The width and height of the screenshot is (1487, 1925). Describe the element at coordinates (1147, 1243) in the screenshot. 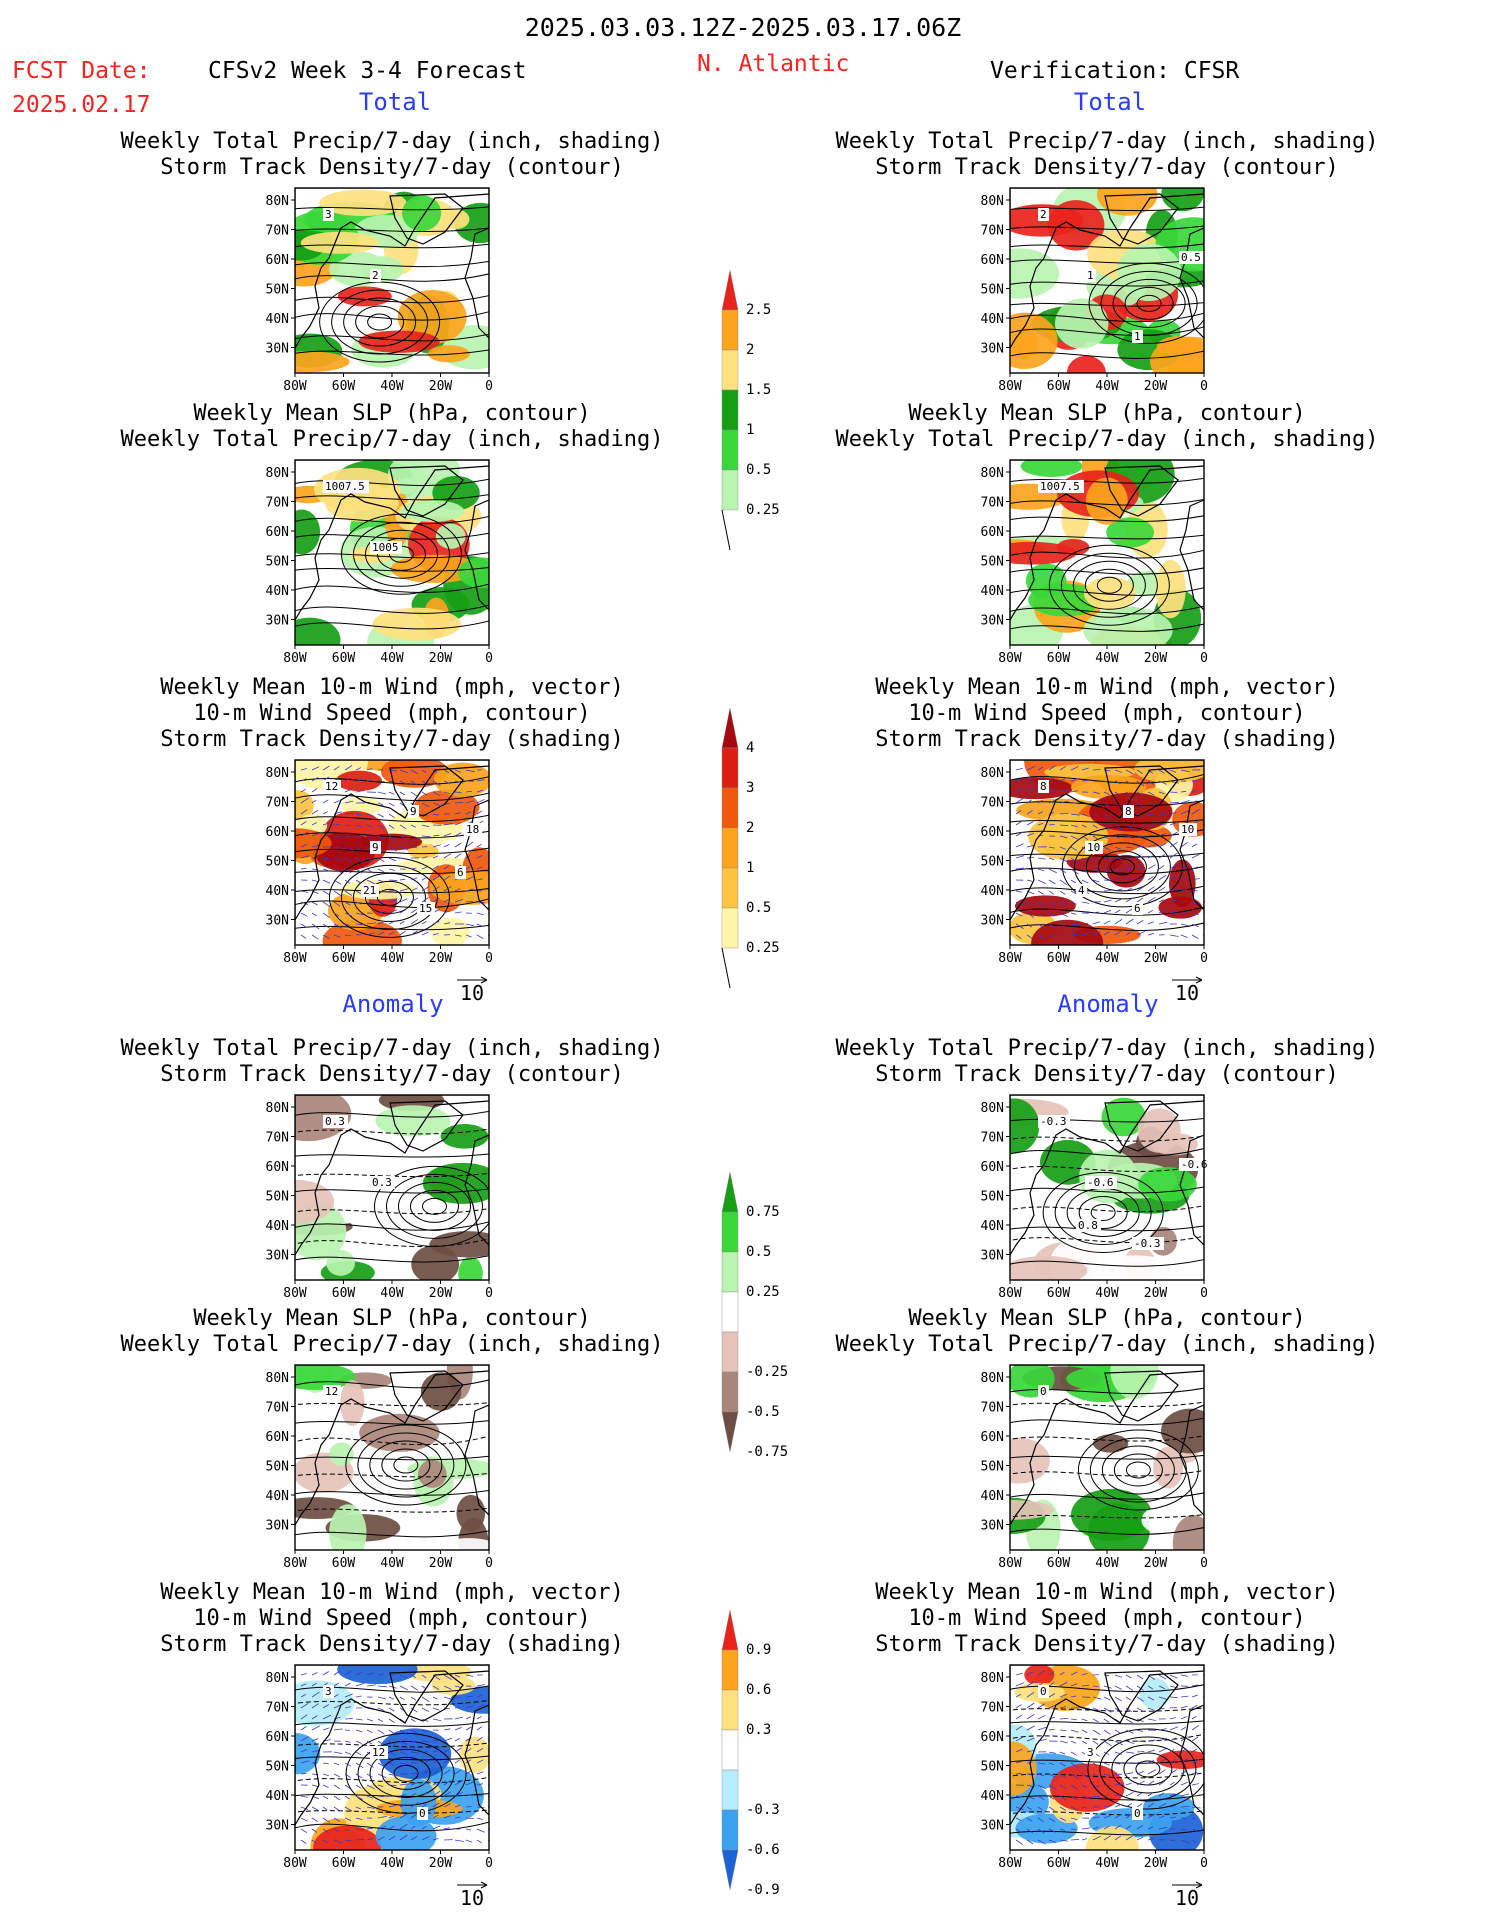

I see `contour-label: -0.3` at that location.